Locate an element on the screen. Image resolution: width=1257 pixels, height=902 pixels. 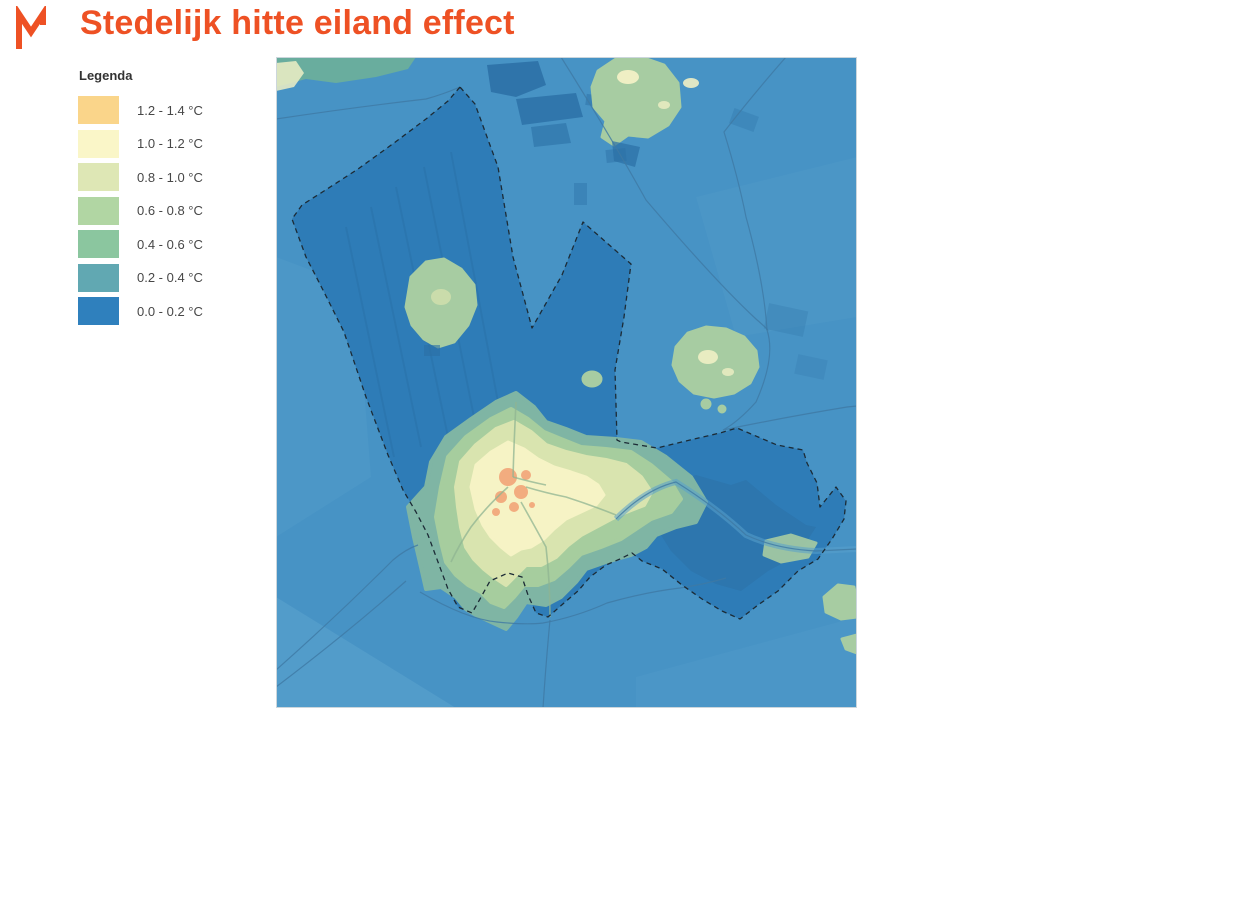
legend-label: 0.0 - 0.2 °C is located at coordinates (170, 311).